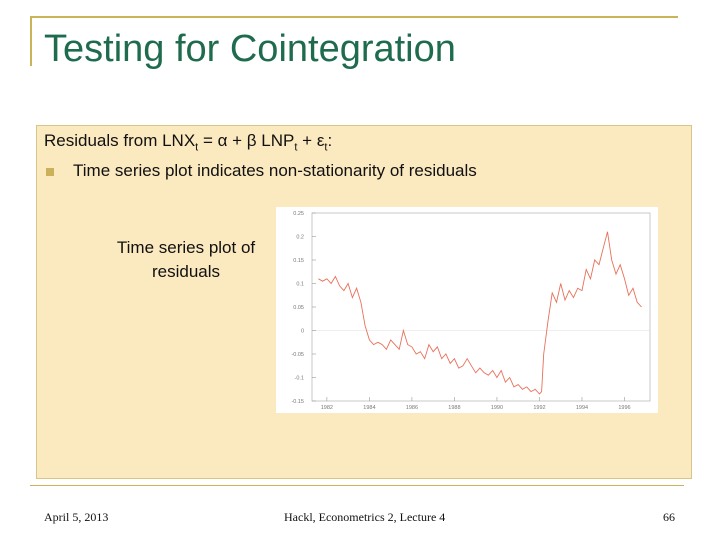 This screenshot has width=720, height=540. I want to click on equation-part-1: Residuals from LNX, so click(120, 140).